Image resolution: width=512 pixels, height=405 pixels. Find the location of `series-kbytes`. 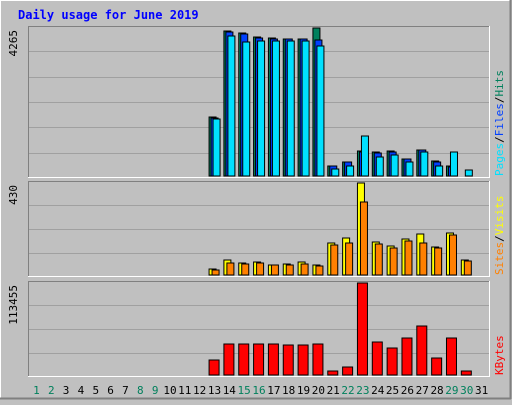

series-kbytes is located at coordinates (340, 329).